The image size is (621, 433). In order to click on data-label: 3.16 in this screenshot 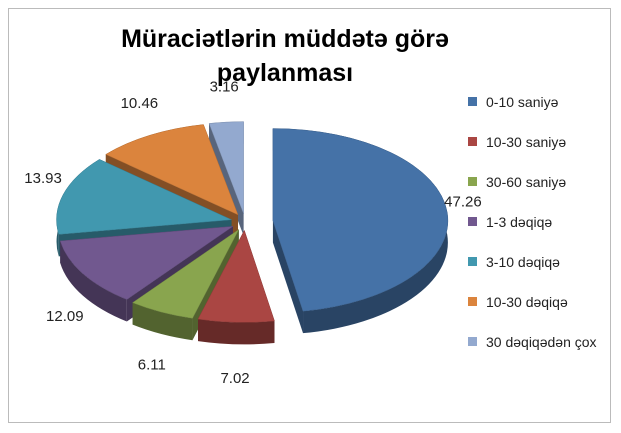, I will do `click(224, 87)`.